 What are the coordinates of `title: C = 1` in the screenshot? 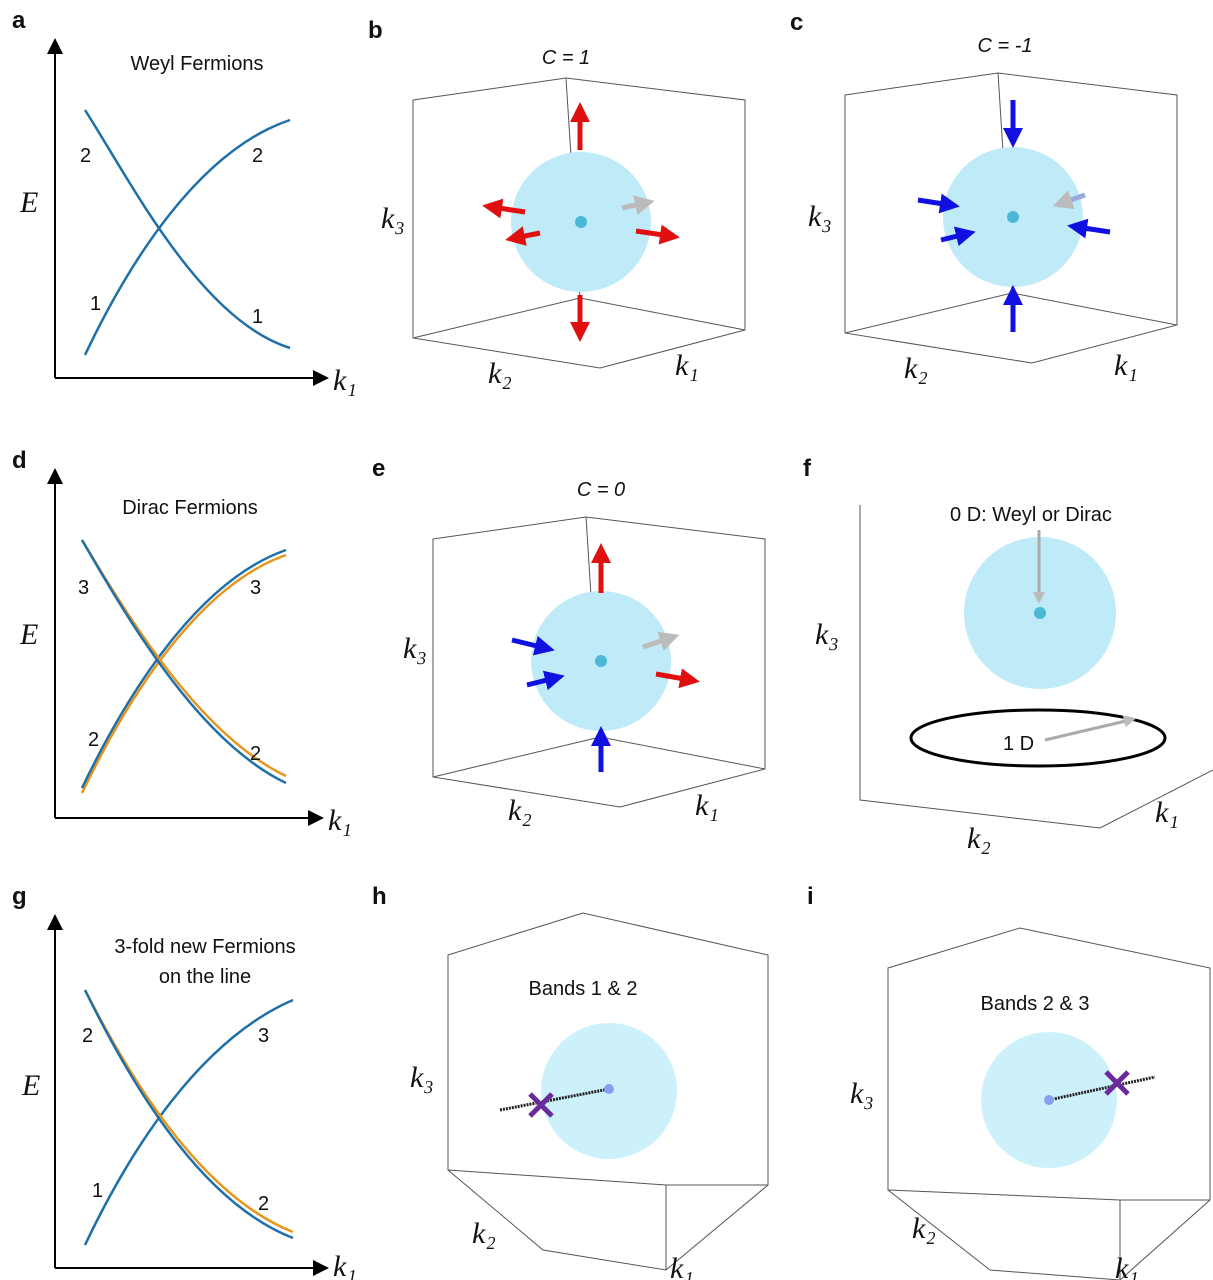 It's located at (566, 58).